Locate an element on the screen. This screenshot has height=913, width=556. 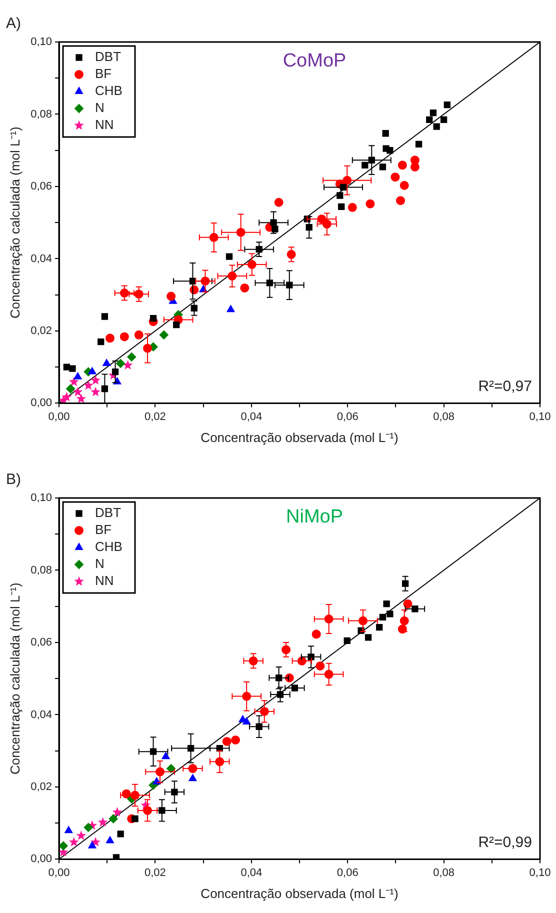
text: A) is located at coordinates (14, 23).